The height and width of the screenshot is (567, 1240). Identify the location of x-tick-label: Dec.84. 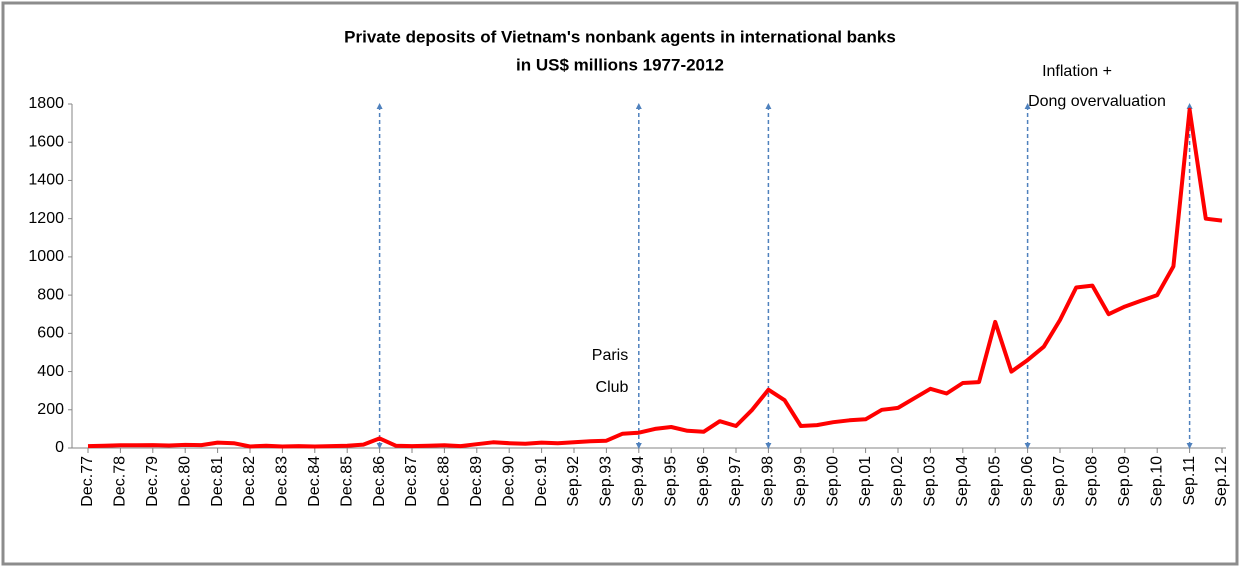
(314, 481).